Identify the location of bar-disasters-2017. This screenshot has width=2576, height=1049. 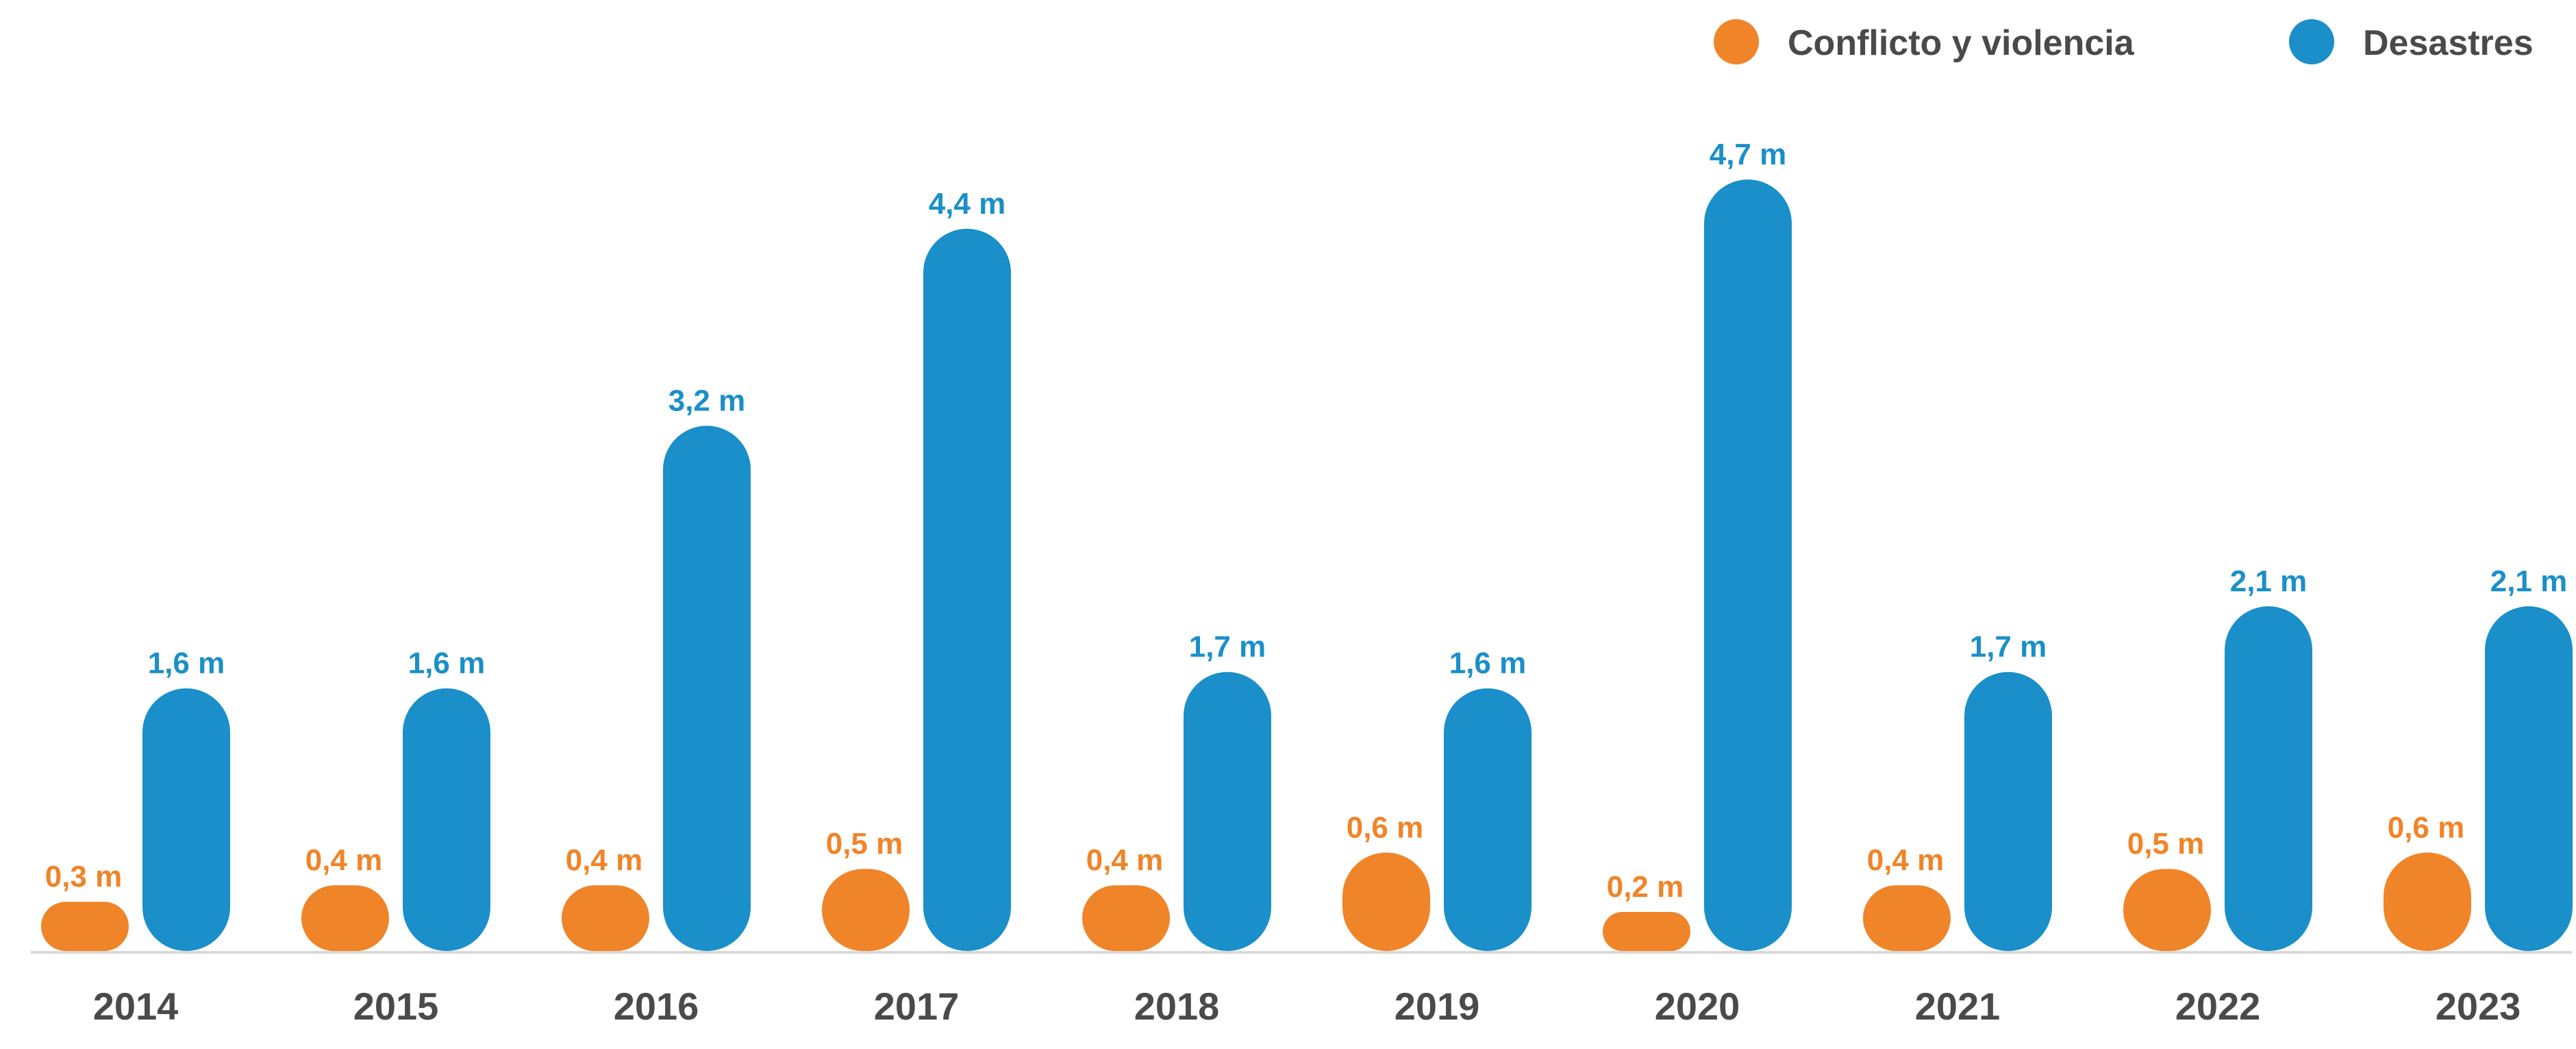
(967, 590).